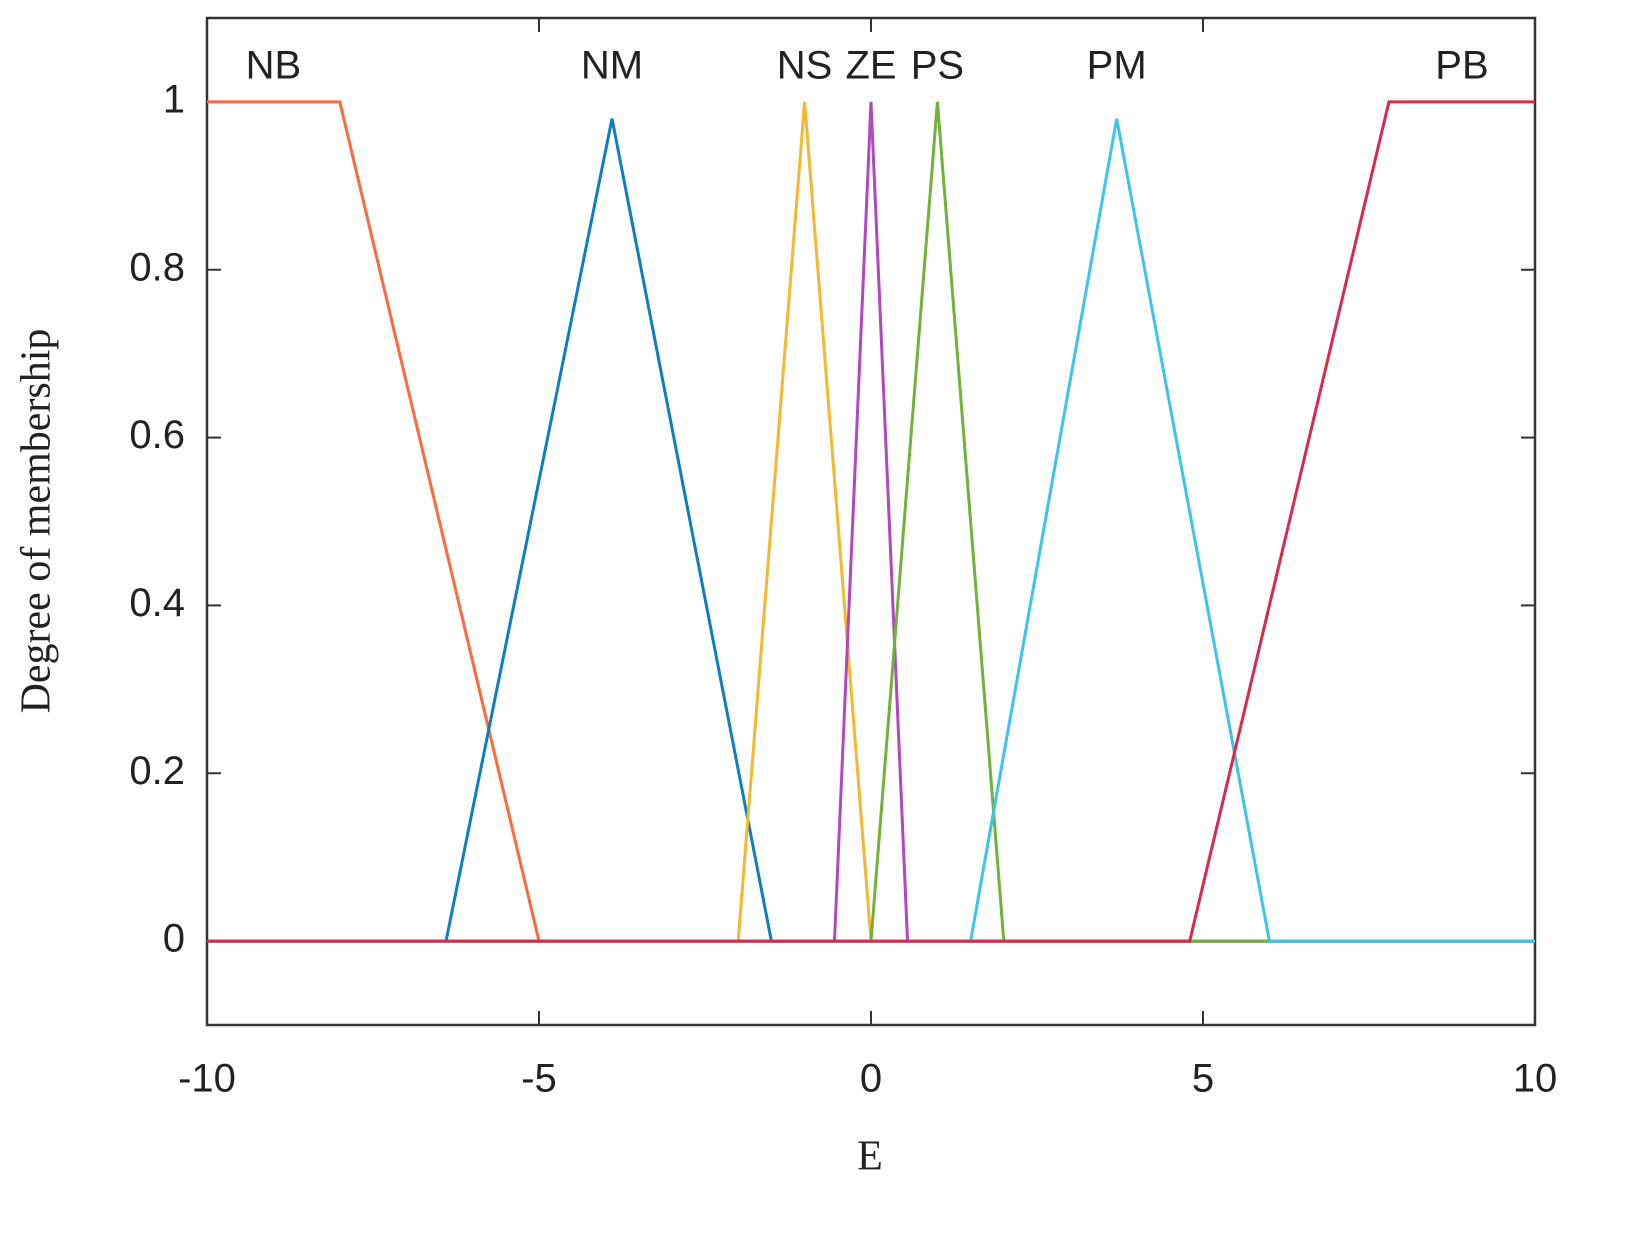  I want to click on y-axis-label: Degree of membership, so click(37, 521).